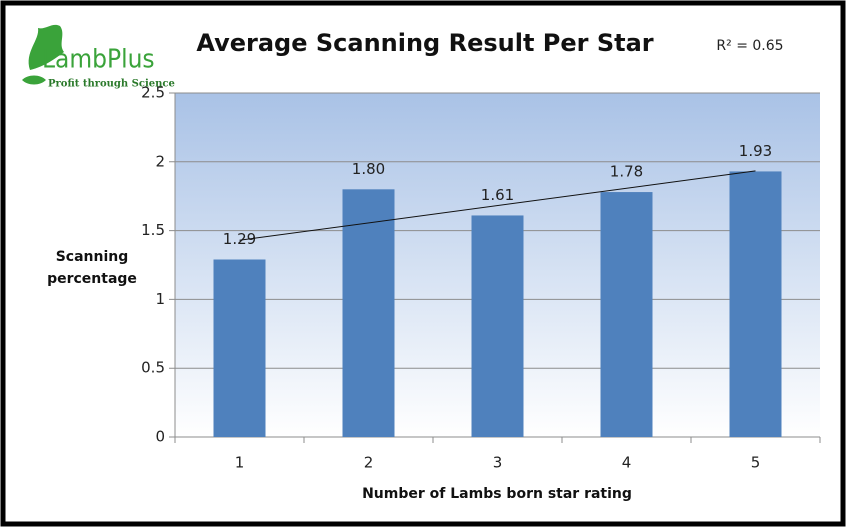 The height and width of the screenshot is (527, 846). Describe the element at coordinates (756, 463) in the screenshot. I see `x-tick-label: 5` at that location.